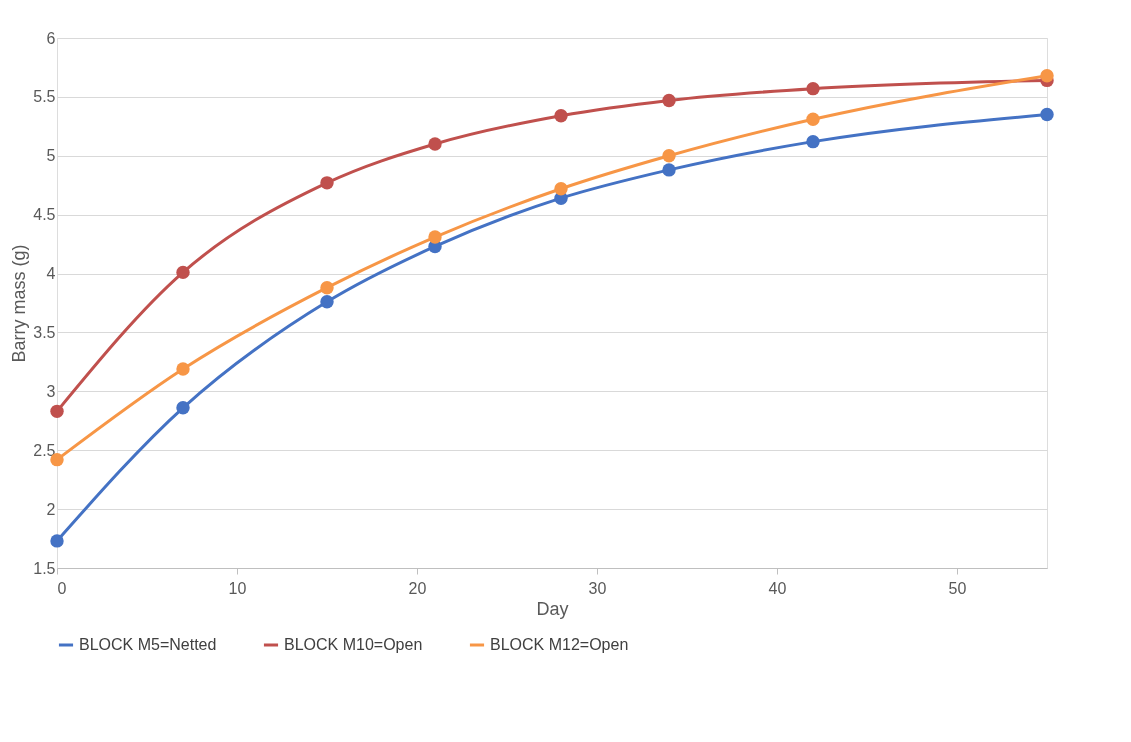 This screenshot has width=1131, height=742. What do you see at coordinates (552, 608) in the screenshot?
I see `x-axis-title: Day` at bounding box center [552, 608].